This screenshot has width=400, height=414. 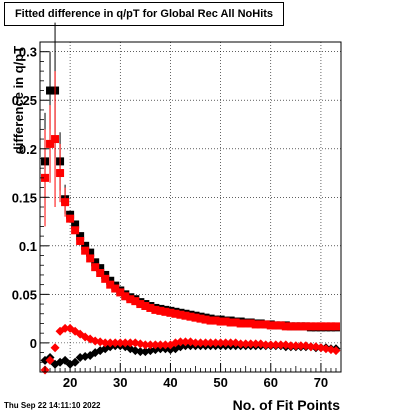 I want to click on y-tick-label: 0.2, so click(x=28, y=149).